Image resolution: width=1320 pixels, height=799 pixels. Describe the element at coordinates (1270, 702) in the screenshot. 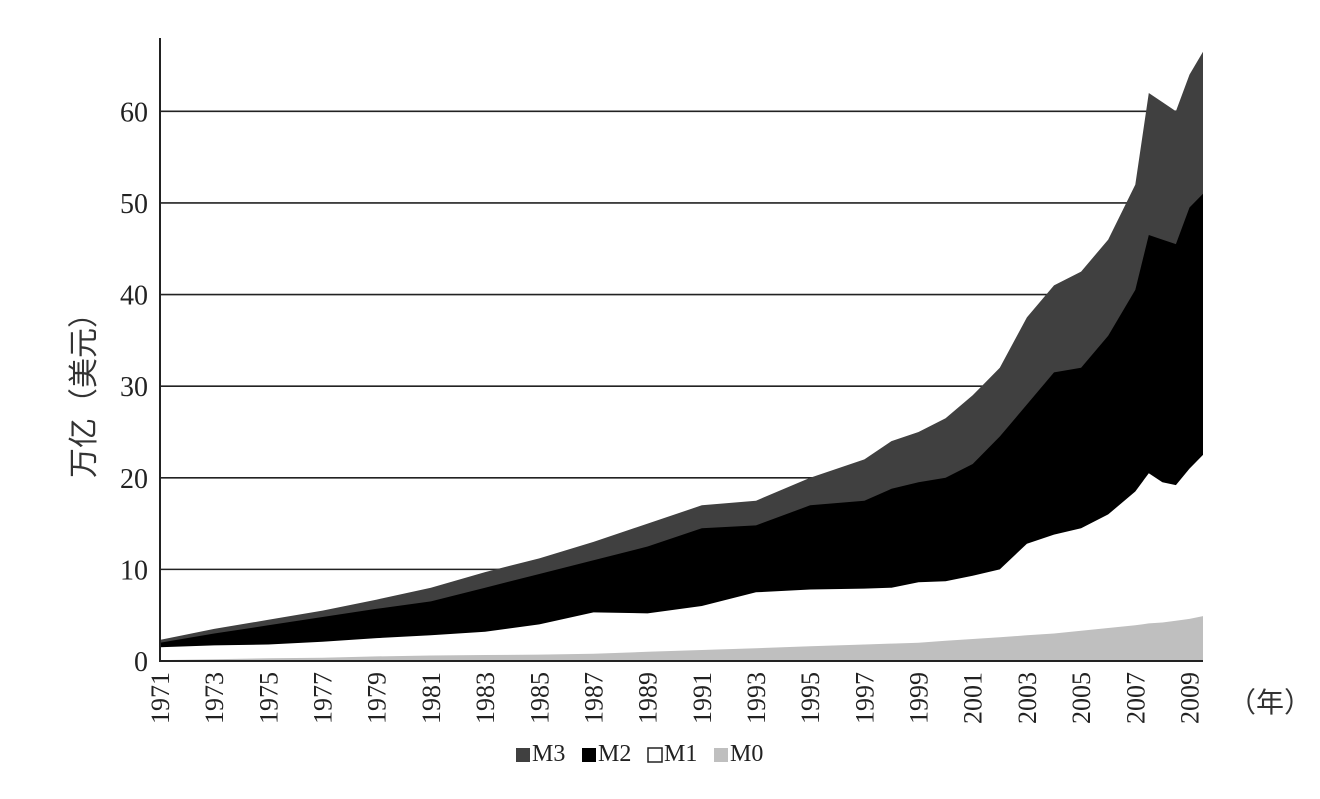

I see `x-axis-unit: （年）` at that location.